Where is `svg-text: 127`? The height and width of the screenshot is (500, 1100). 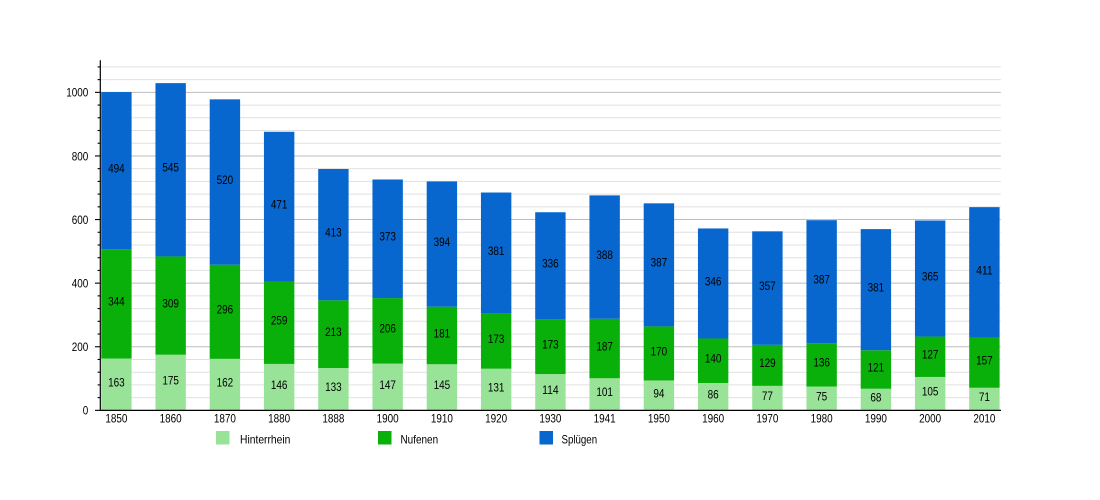
svg-text: 127 is located at coordinates (930, 355).